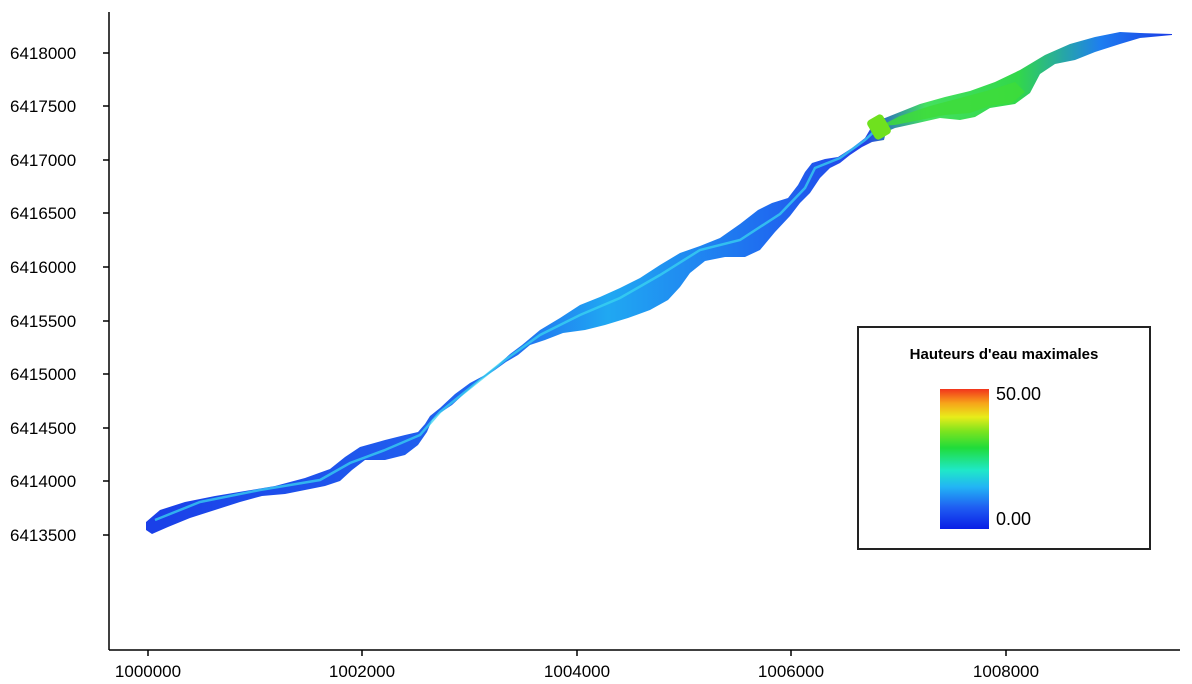 This screenshot has height=684, width=1192. What do you see at coordinates (879, 127) in the screenshot?
I see `dam-marker` at bounding box center [879, 127].